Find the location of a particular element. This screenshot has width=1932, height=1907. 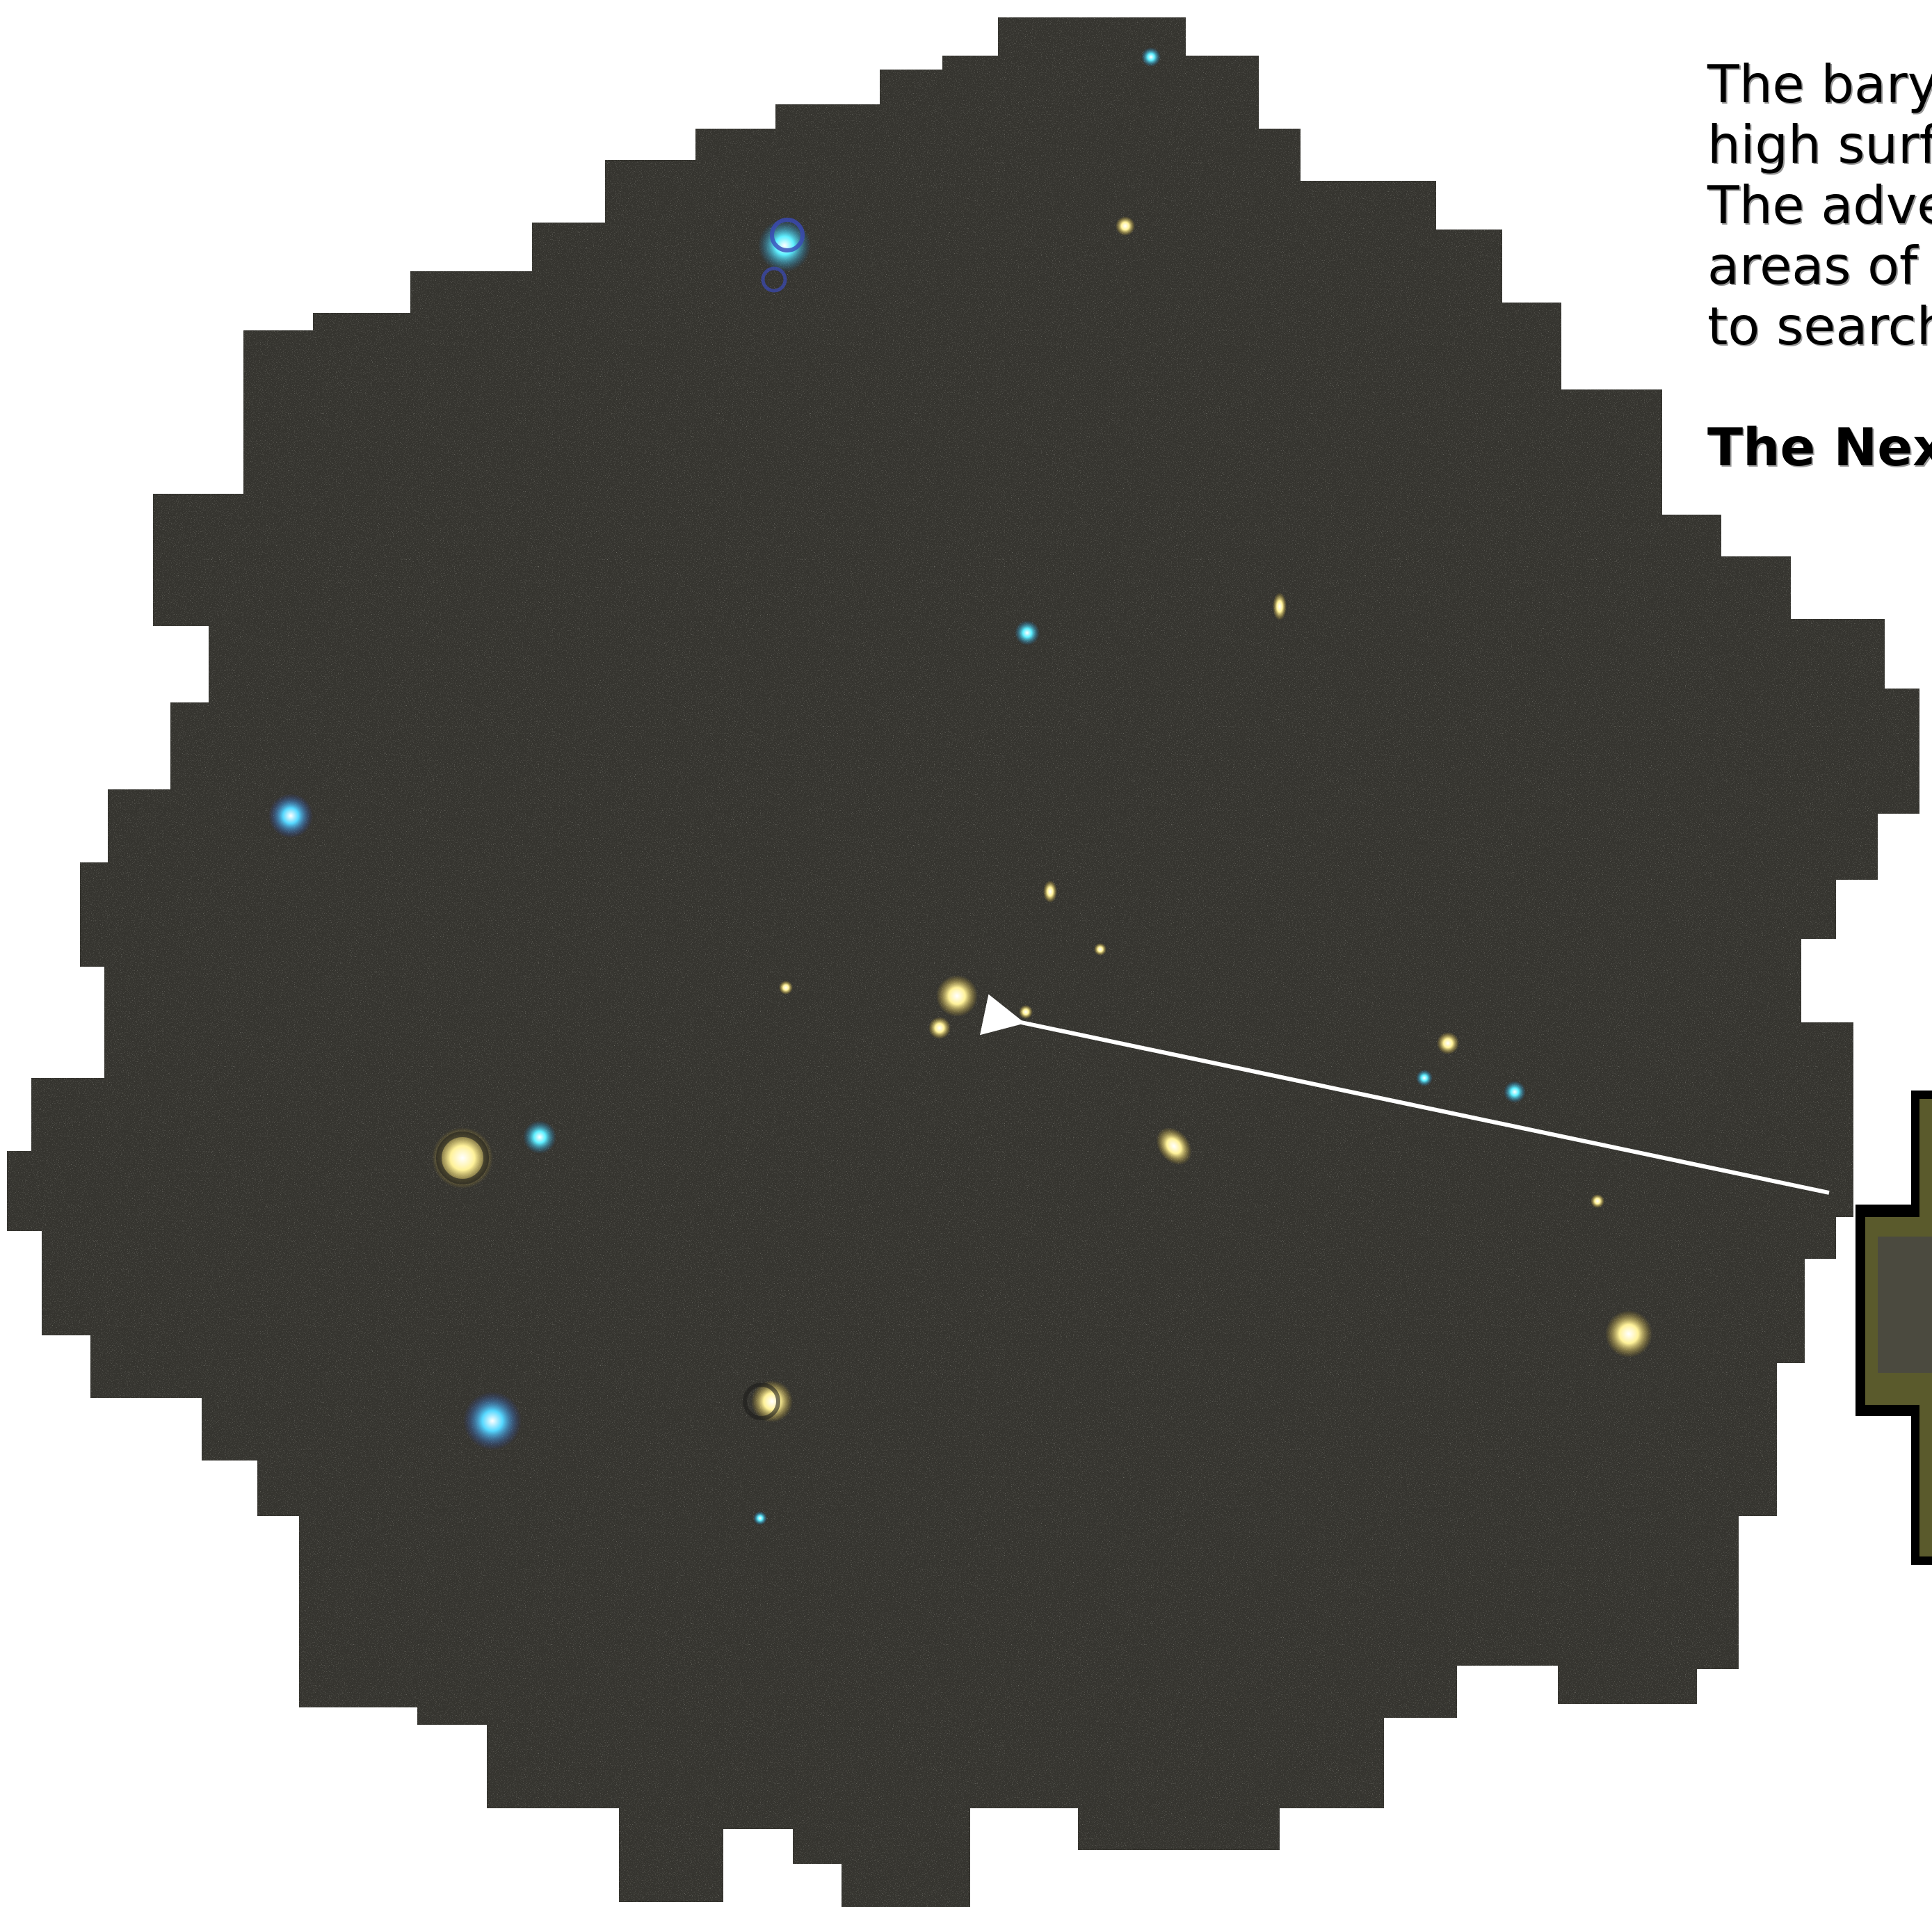

caption-heading: The Nex is located at coordinates (1819, 447).